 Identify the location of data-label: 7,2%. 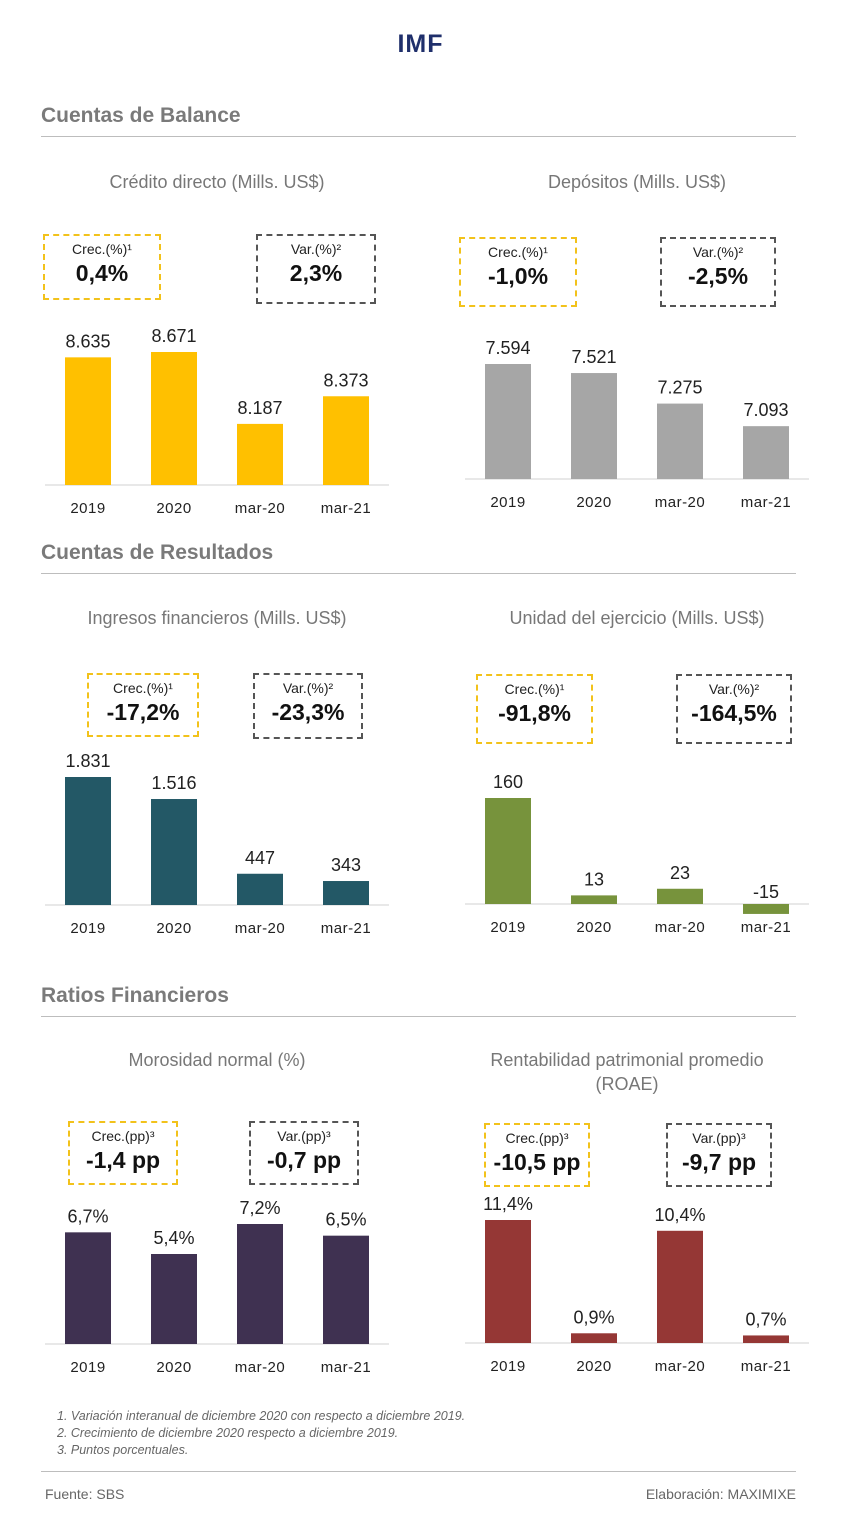
(259, 1208).